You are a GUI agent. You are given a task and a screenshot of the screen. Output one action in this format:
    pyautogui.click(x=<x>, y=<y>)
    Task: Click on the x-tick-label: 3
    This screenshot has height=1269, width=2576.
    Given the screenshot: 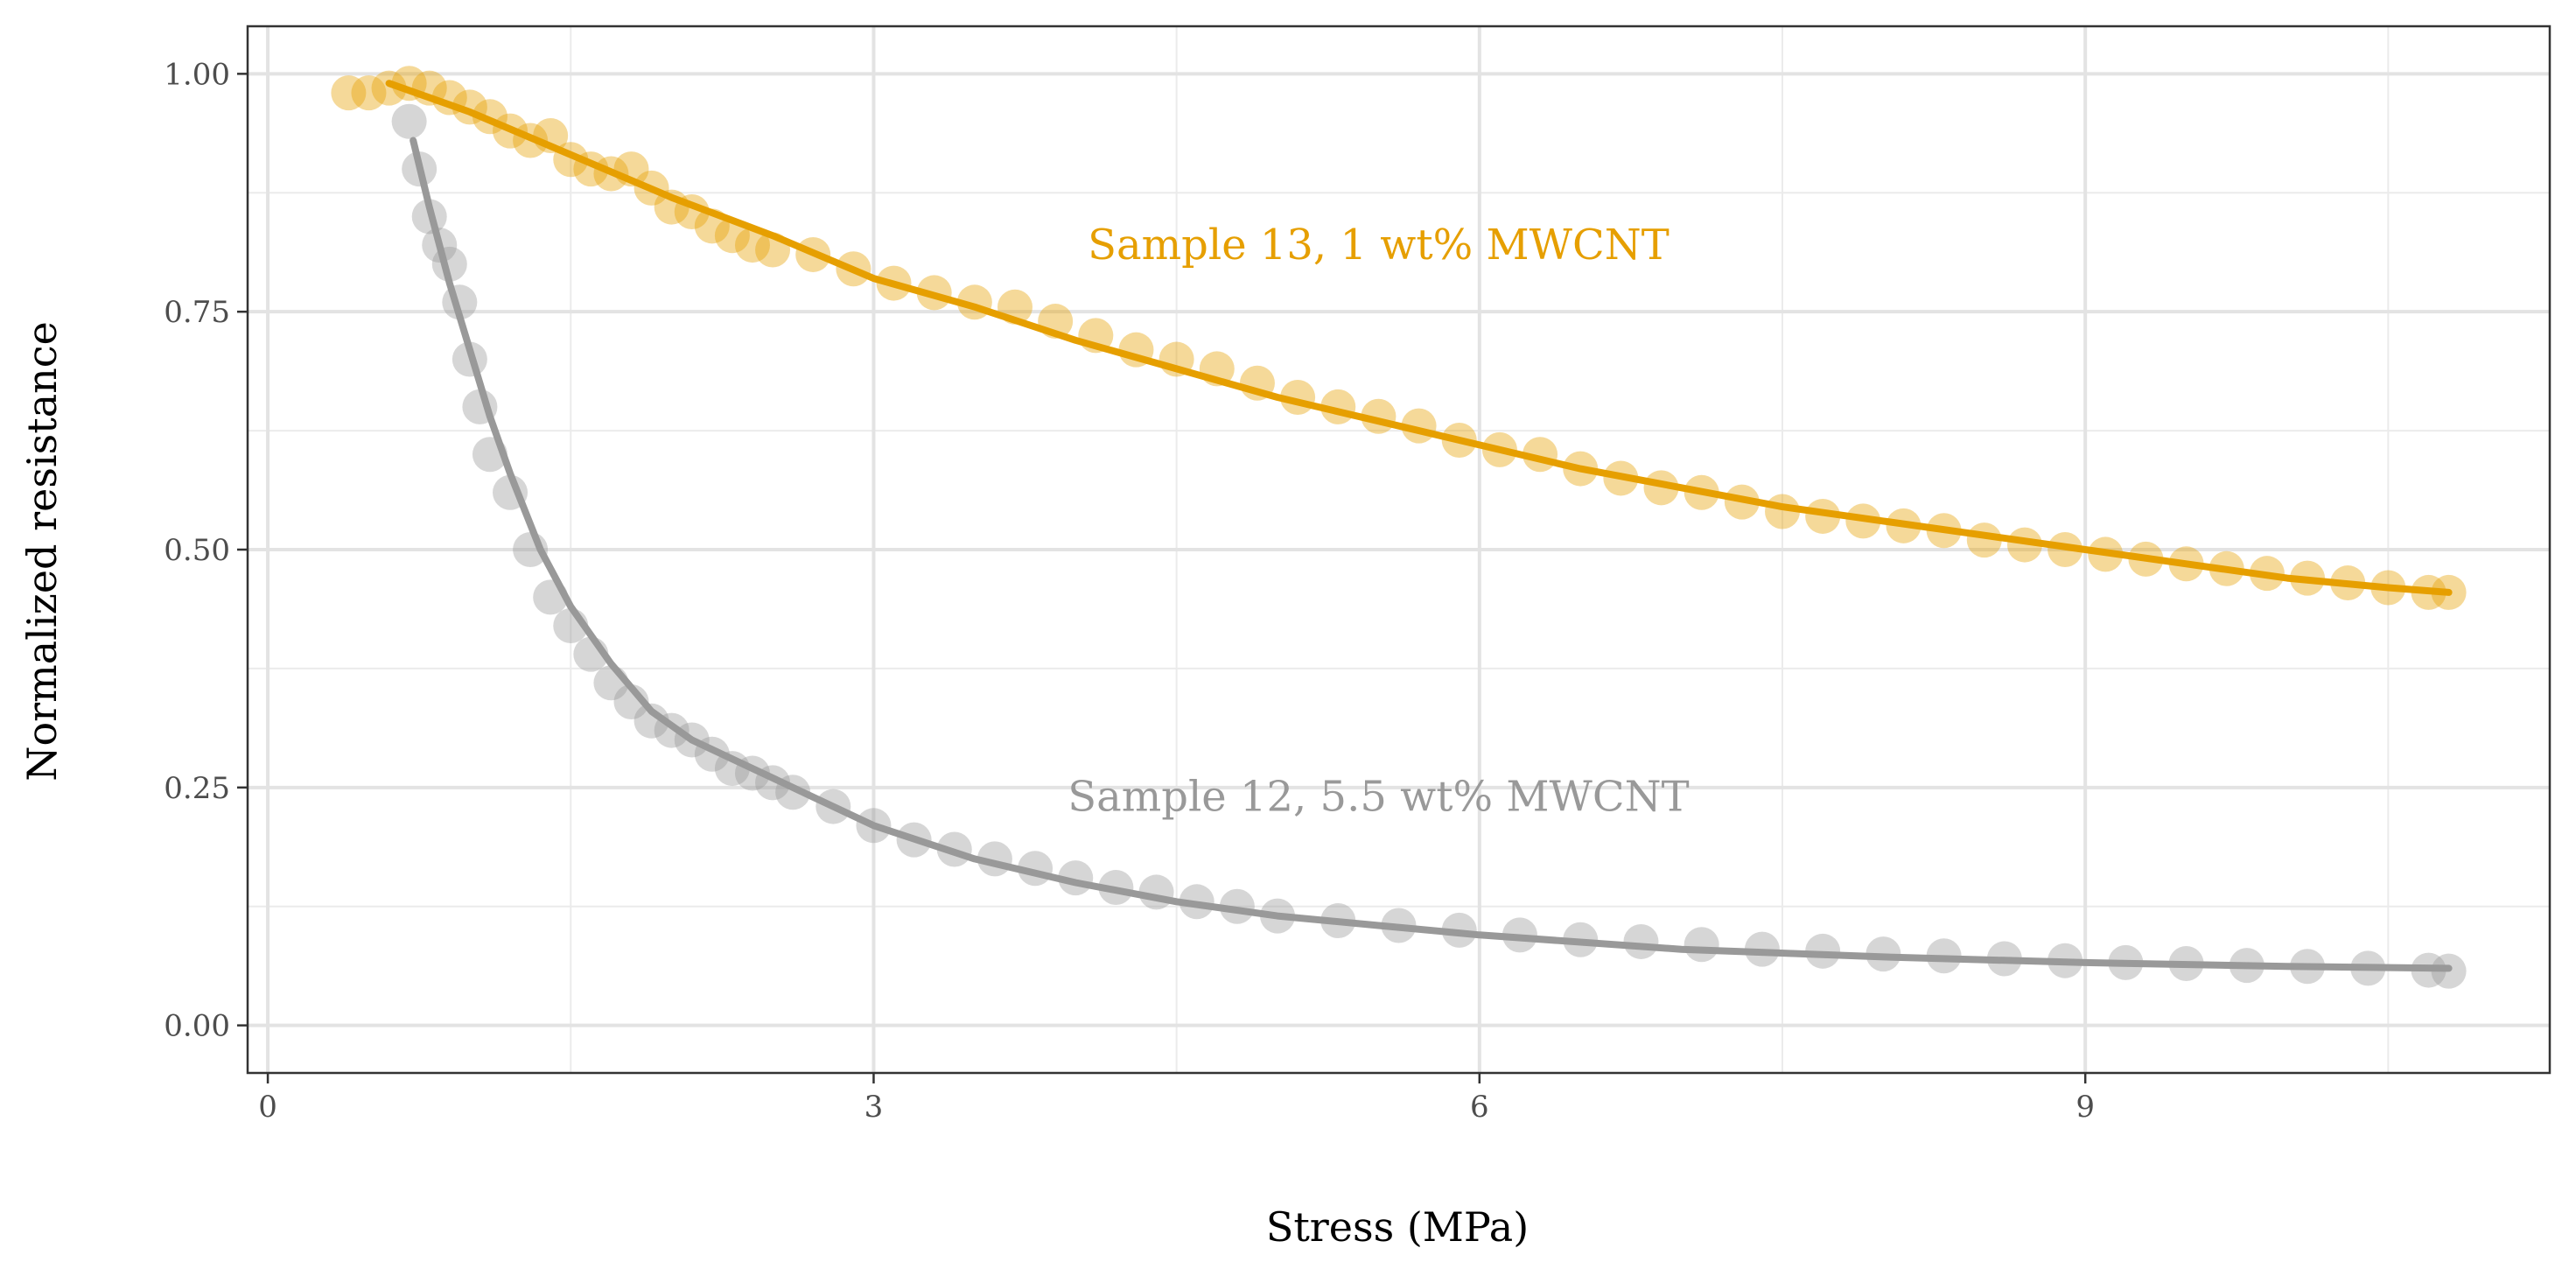 What is the action you would take?
    pyautogui.click(x=874, y=1107)
    